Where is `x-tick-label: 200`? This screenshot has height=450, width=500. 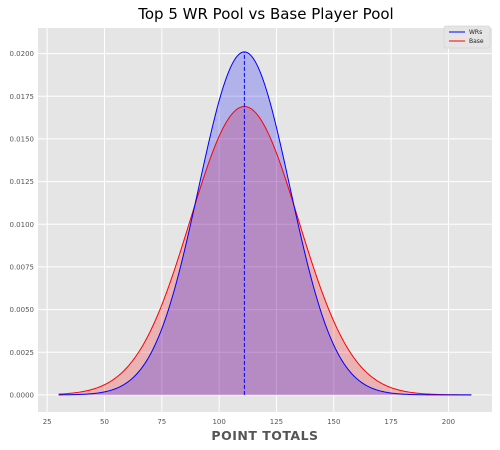
x-tick-label: 200 is located at coordinates (448, 422).